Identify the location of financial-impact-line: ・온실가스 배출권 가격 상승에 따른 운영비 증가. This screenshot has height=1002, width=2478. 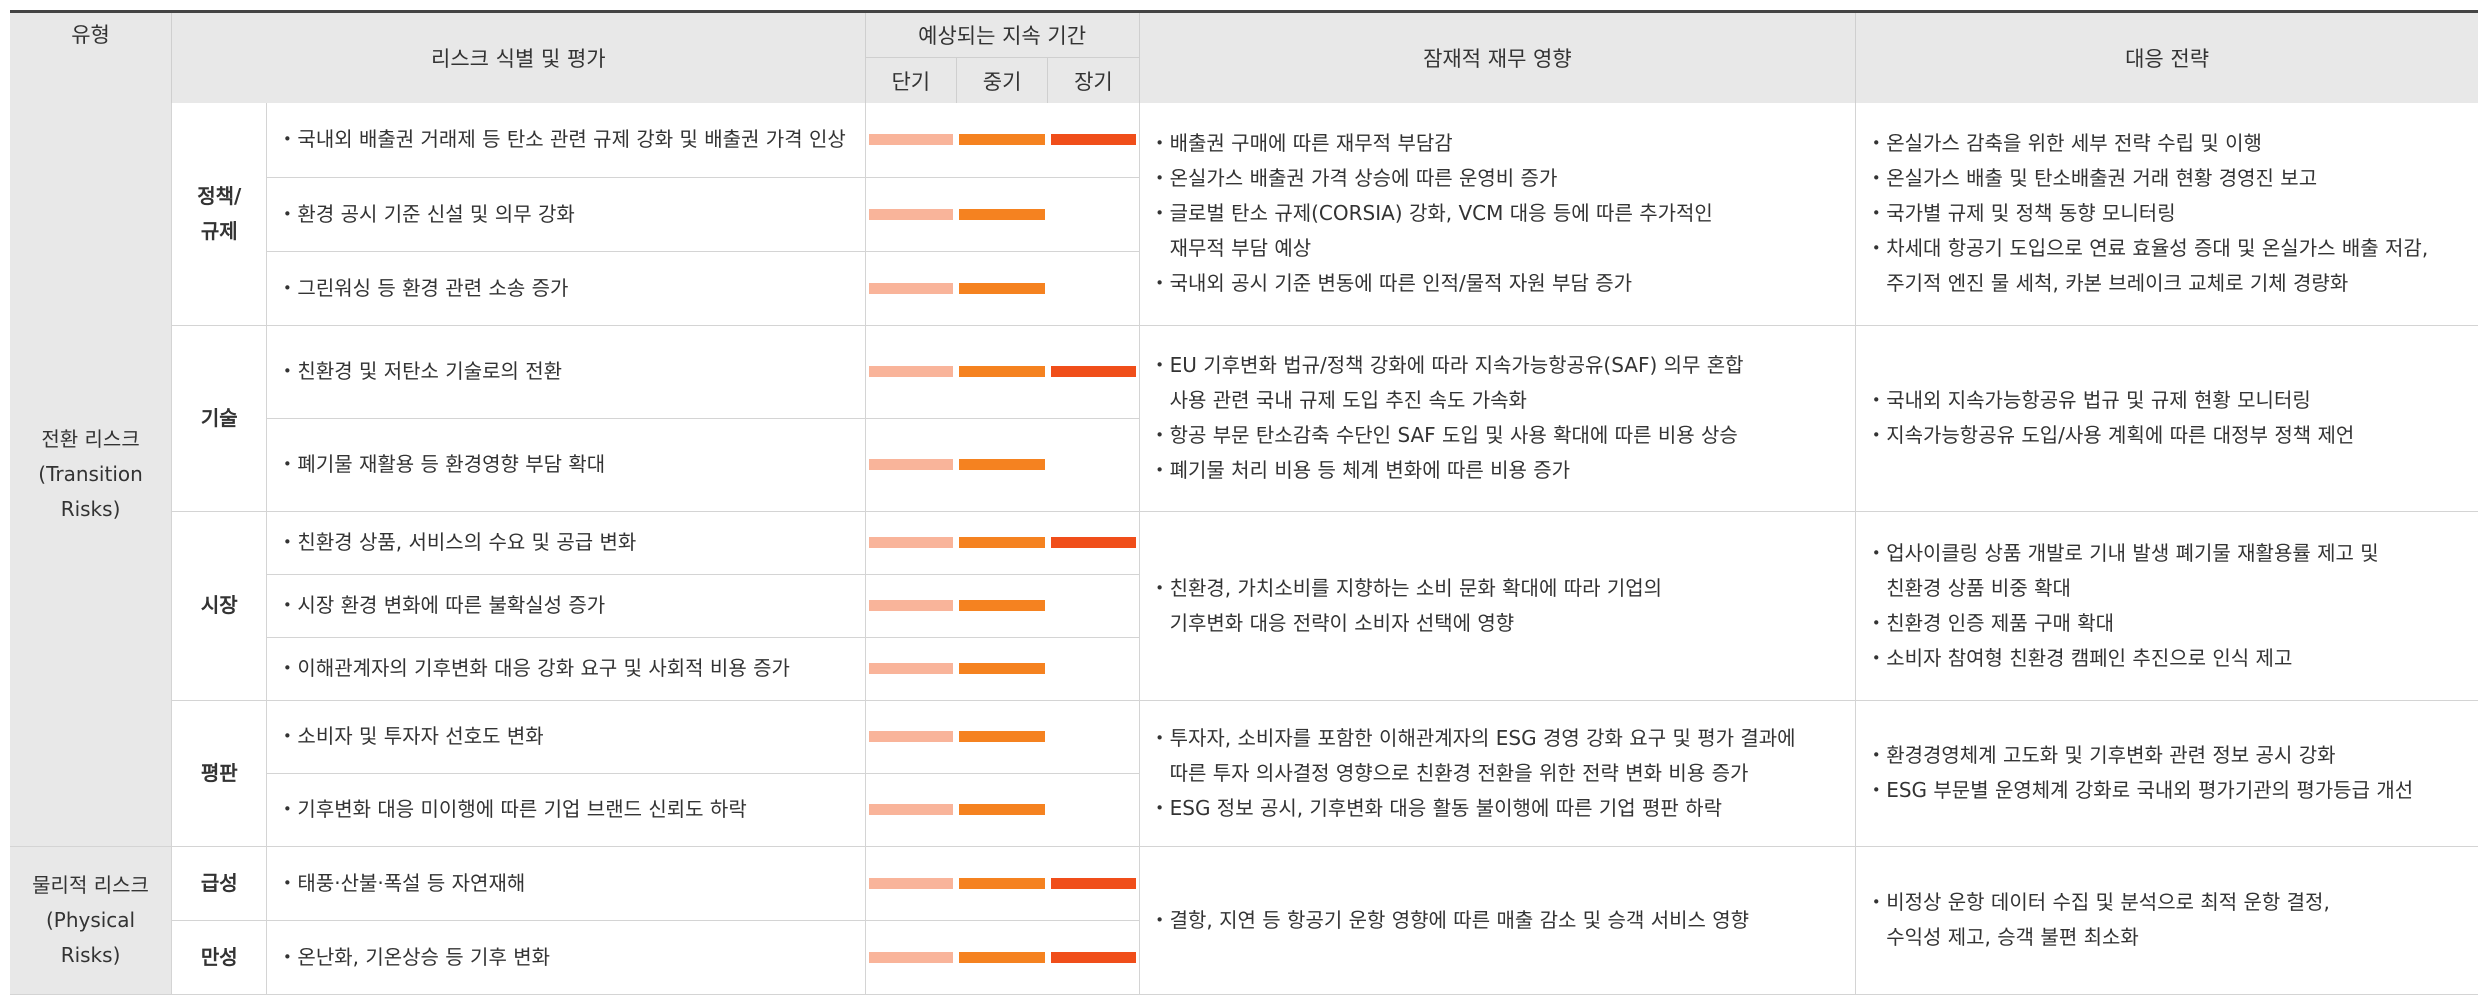
(1353, 178).